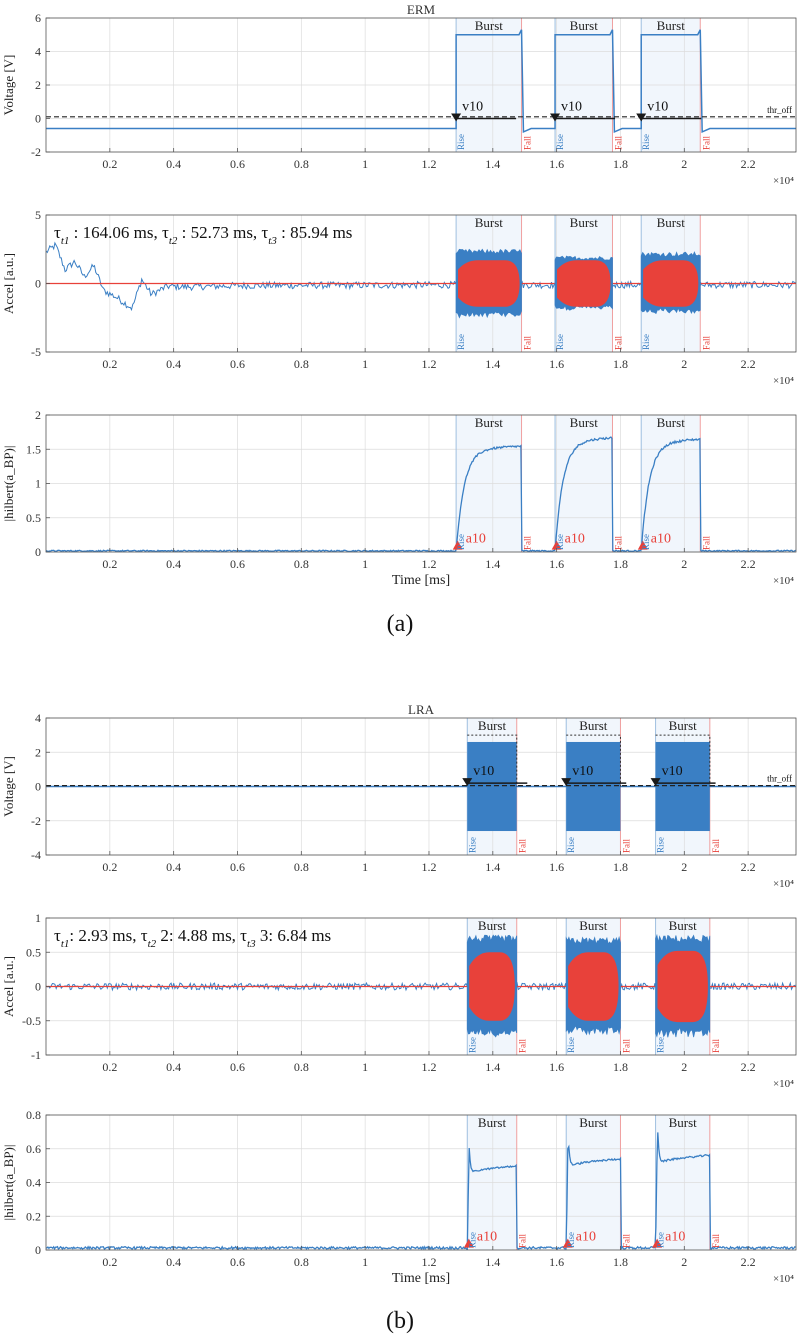 The width and height of the screenshot is (800, 1340). I want to click on x-tick-label: 0.8, so click(301, 164).